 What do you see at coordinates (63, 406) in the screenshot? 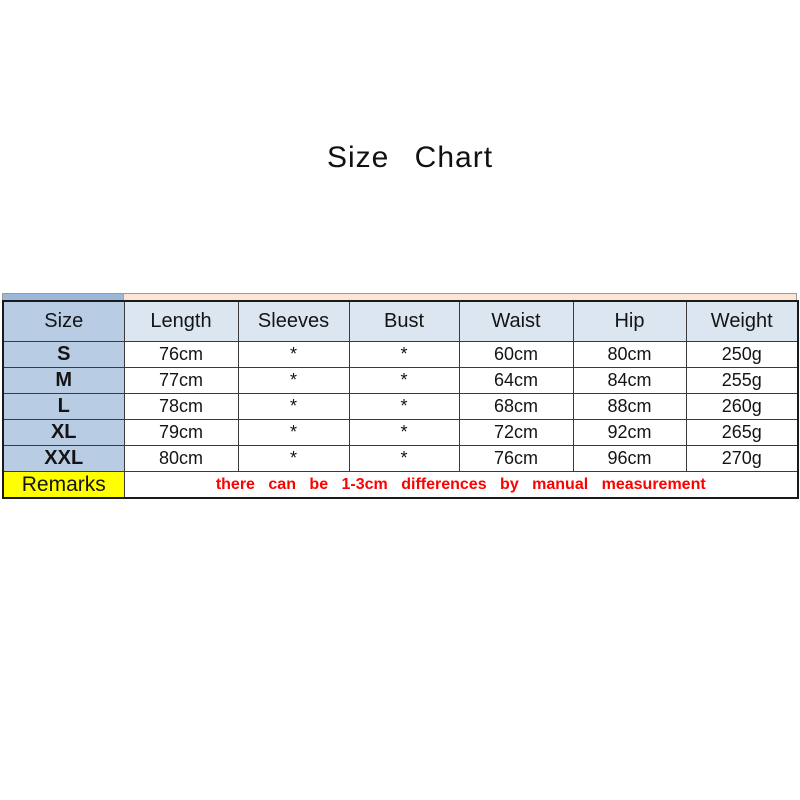
I see `size-cell: L` at bounding box center [63, 406].